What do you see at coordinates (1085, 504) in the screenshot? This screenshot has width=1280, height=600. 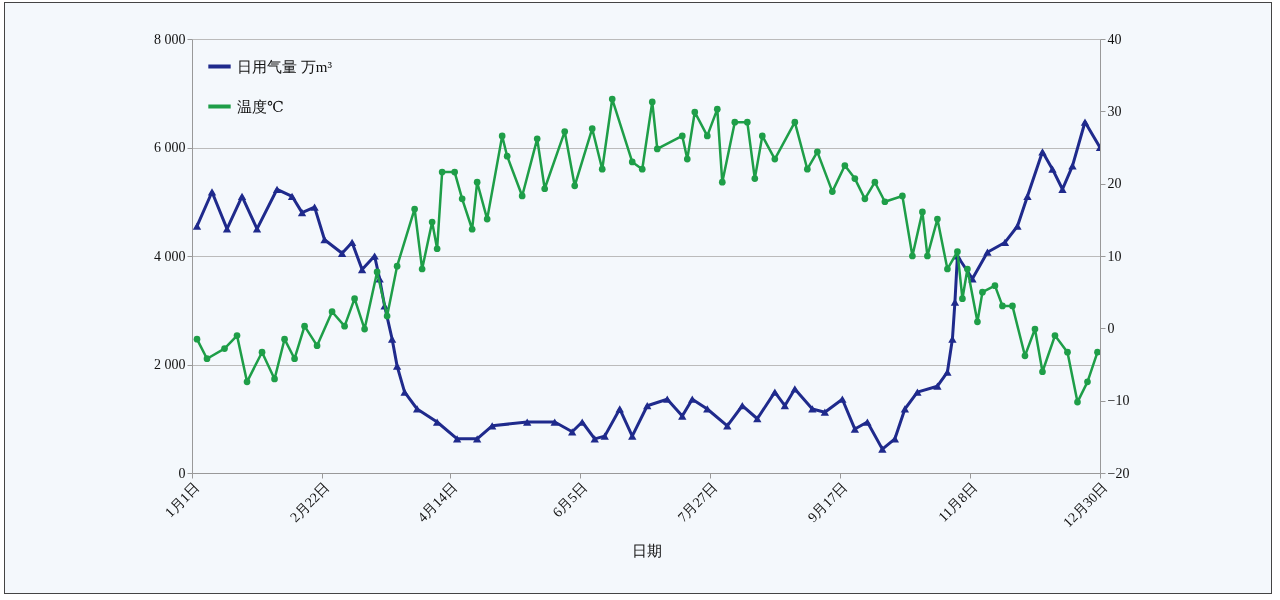 I see `x-tick-label: 12月30日` at bounding box center [1085, 504].